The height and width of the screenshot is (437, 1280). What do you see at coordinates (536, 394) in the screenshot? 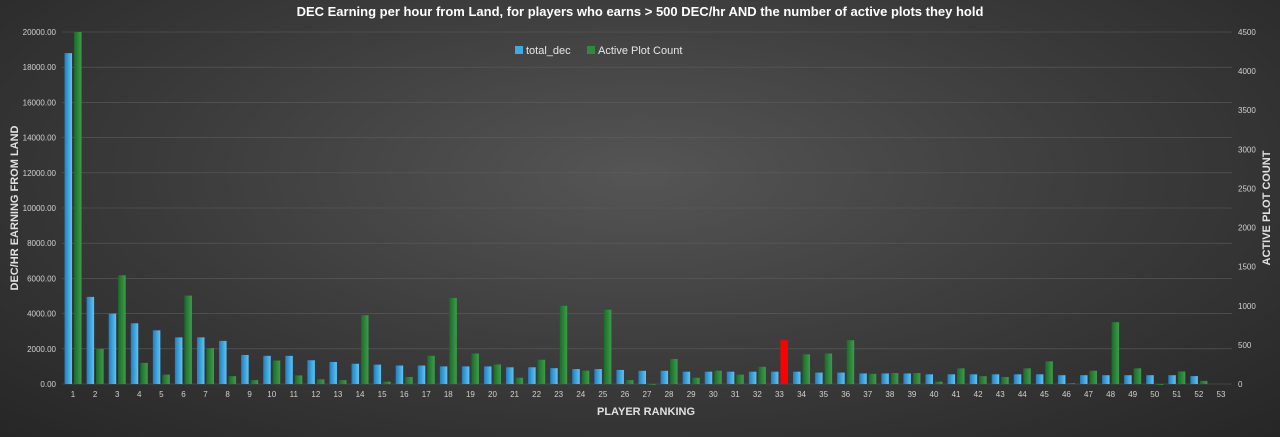
I see `x-tick-label: 22` at bounding box center [536, 394].